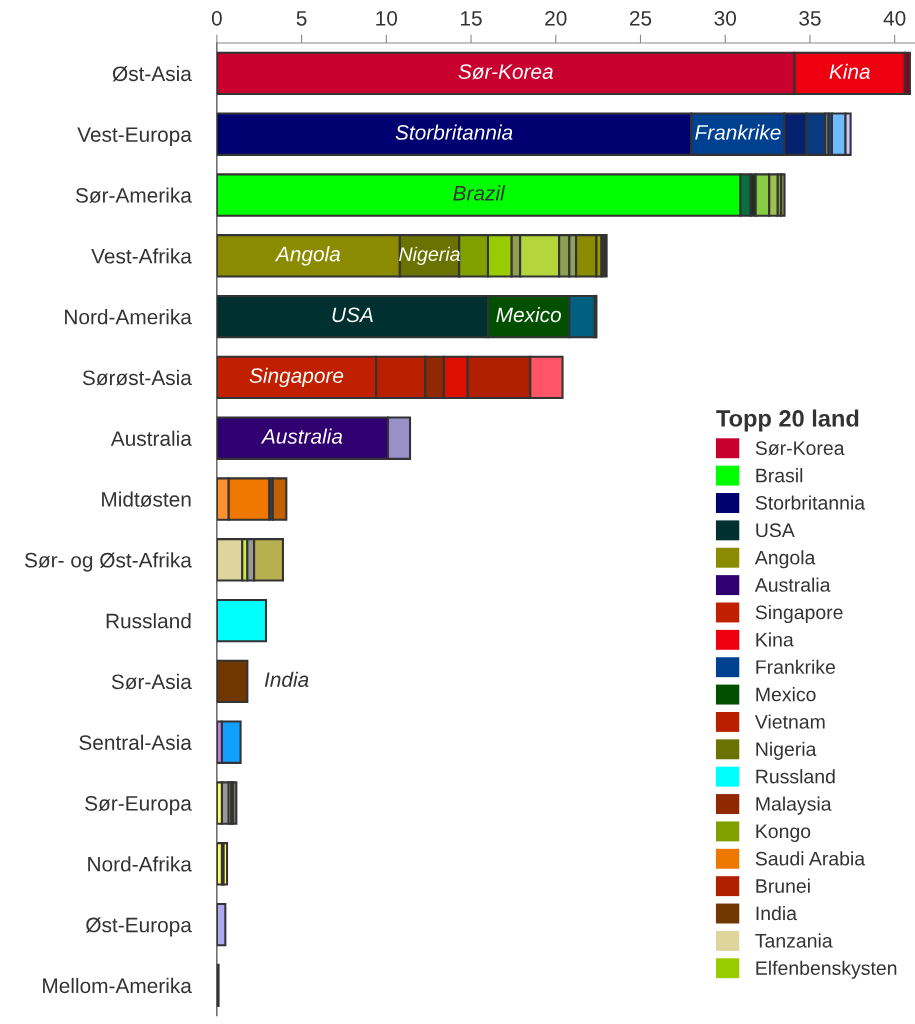 The width and height of the screenshot is (915, 1024). Describe the element at coordinates (146, 499) in the screenshot. I see `y-tick-label: Midtøsten` at that location.